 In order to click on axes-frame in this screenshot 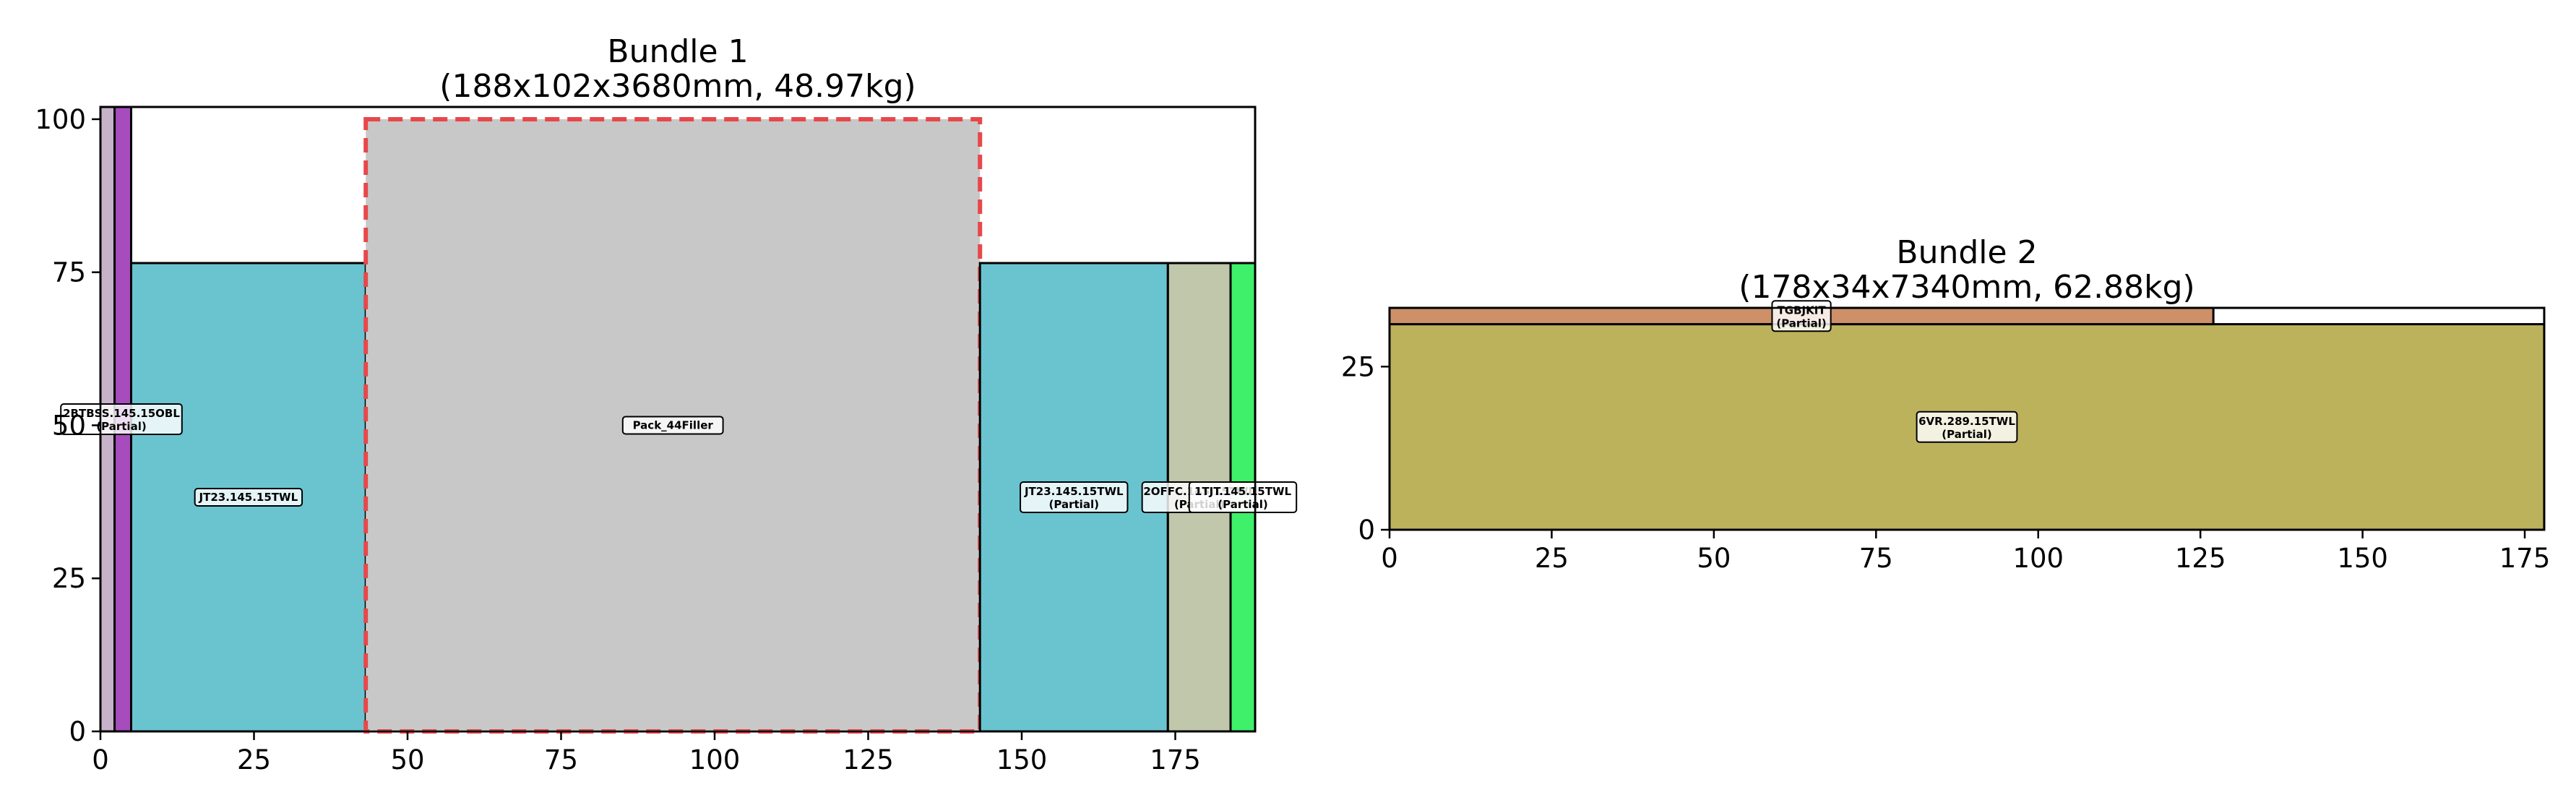, I will do `click(1967, 418)`.